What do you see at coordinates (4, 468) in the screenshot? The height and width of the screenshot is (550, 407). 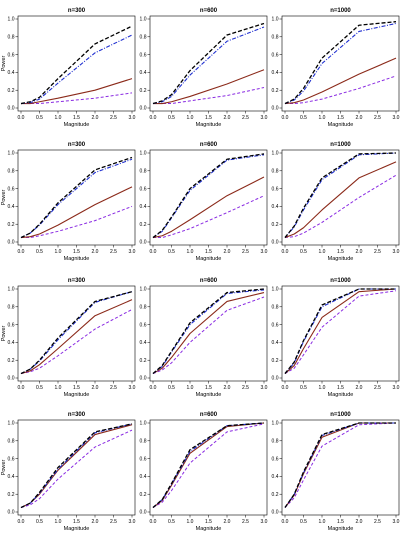 I see `y-axis-label: Power` at bounding box center [4, 468].